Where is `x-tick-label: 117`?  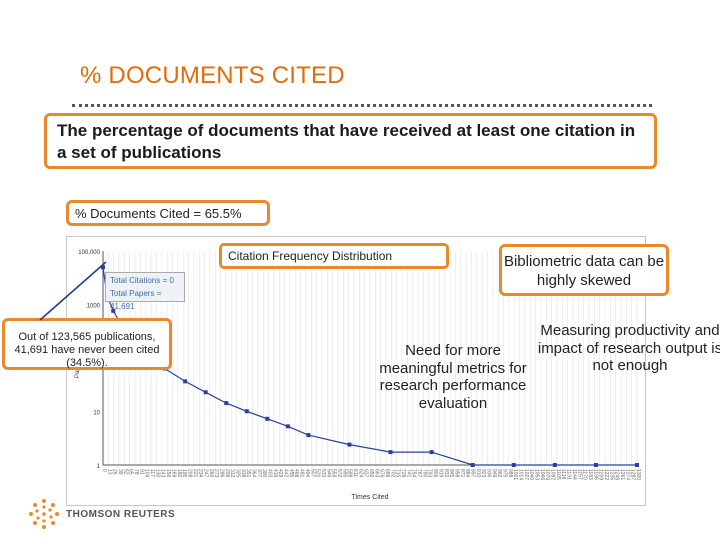
x-tick-label: 117 is located at coordinates (152, 473).